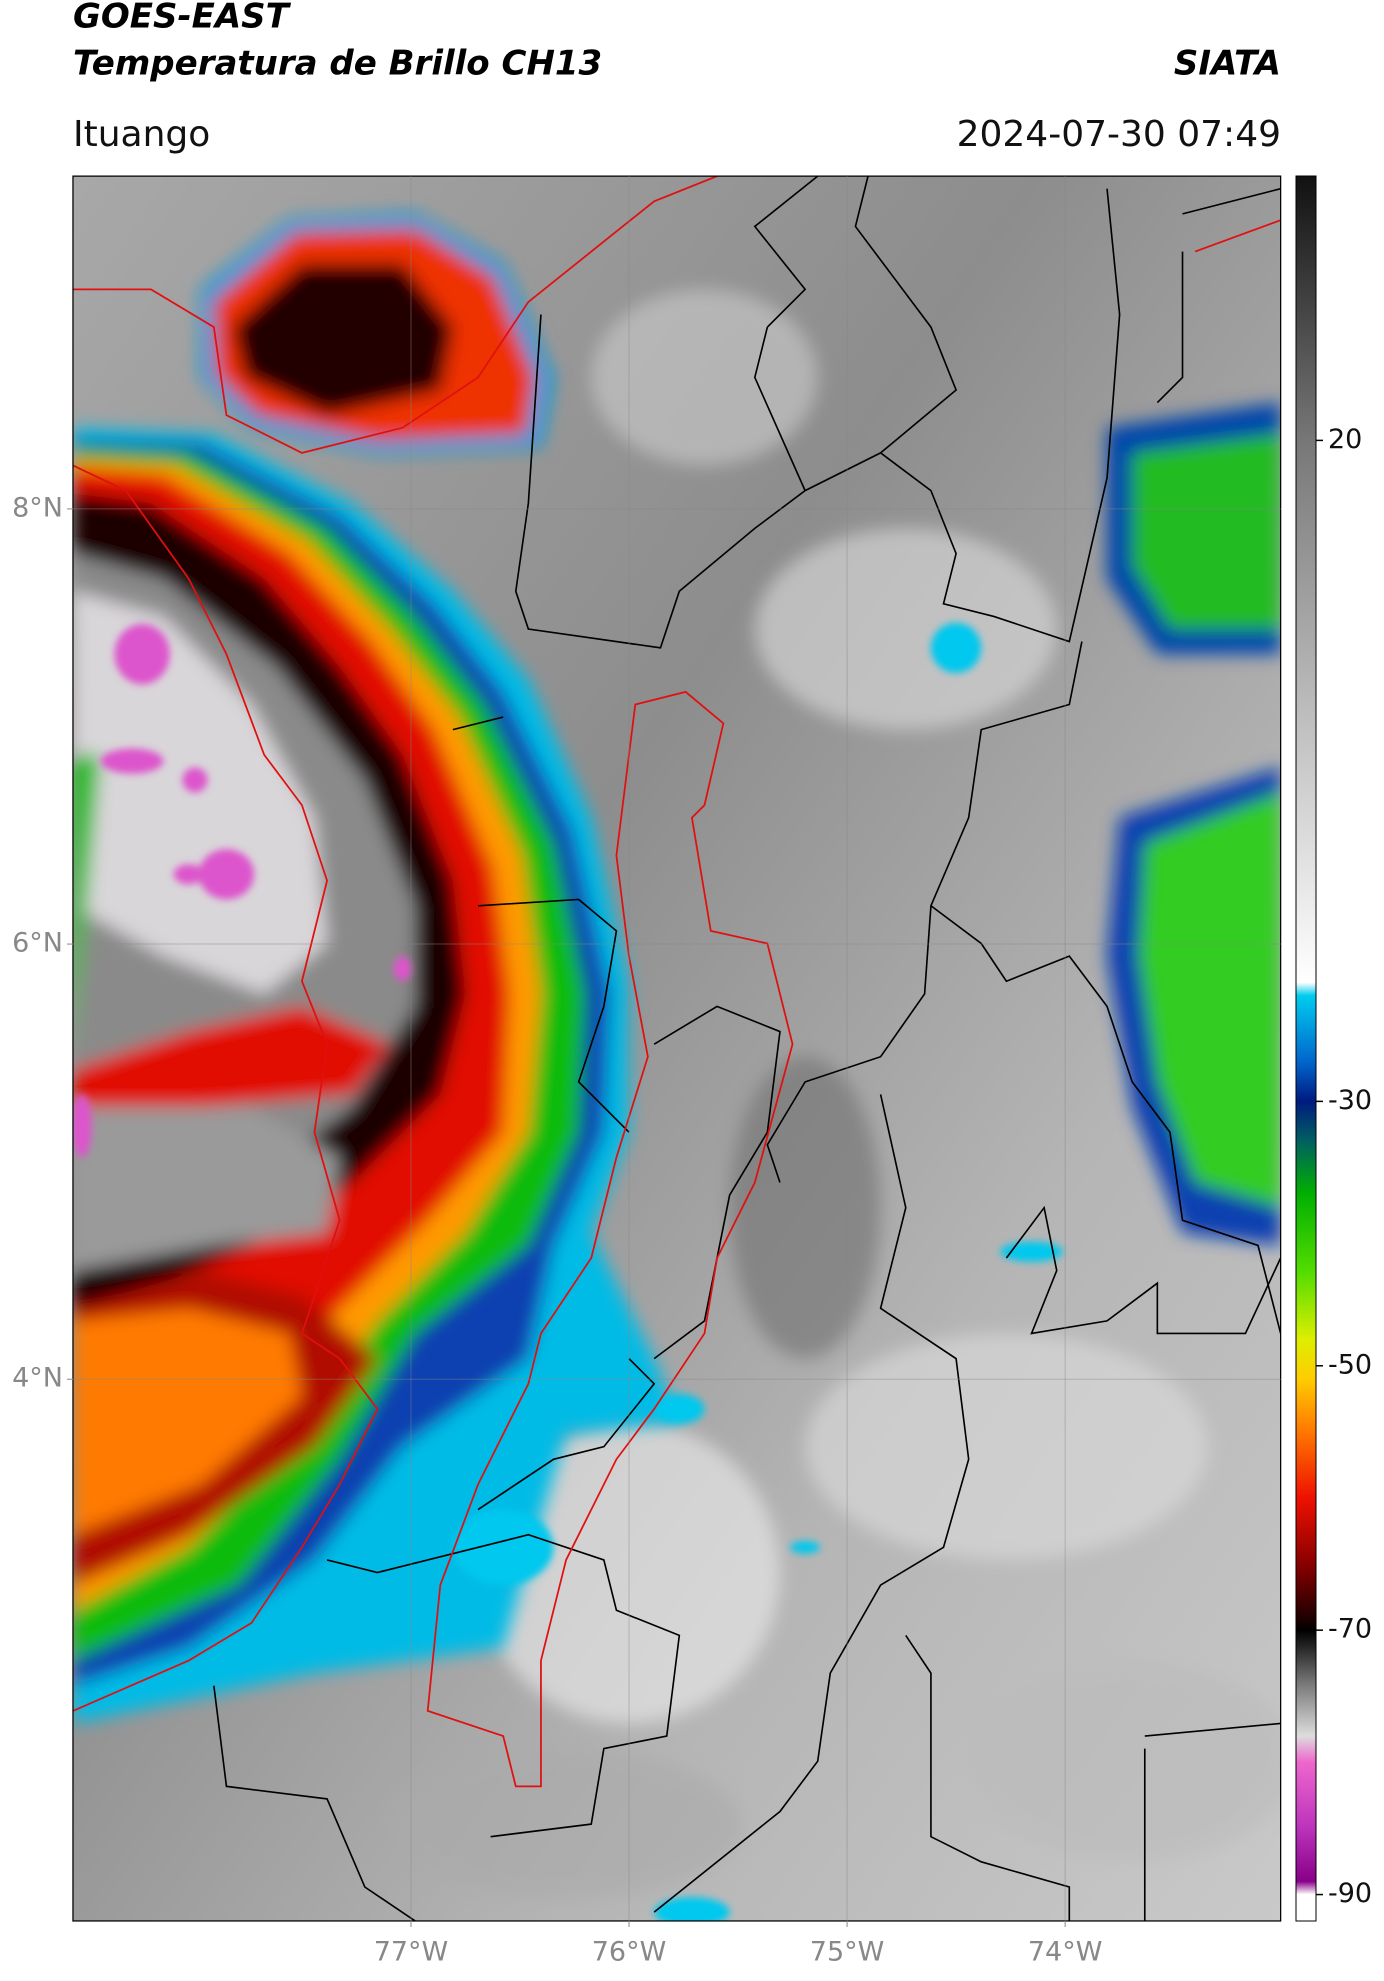  Describe the element at coordinates (629, 1952) in the screenshot. I see `x-tick-label: 76°W` at that location.